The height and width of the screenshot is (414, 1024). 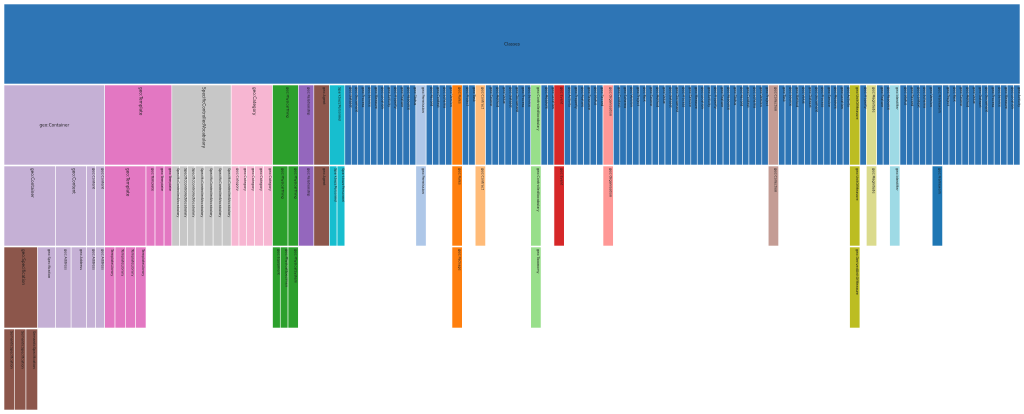 What do you see at coordinates (483, 98) in the screenshot?
I see `node-label: geo:Contract` at bounding box center [483, 98].